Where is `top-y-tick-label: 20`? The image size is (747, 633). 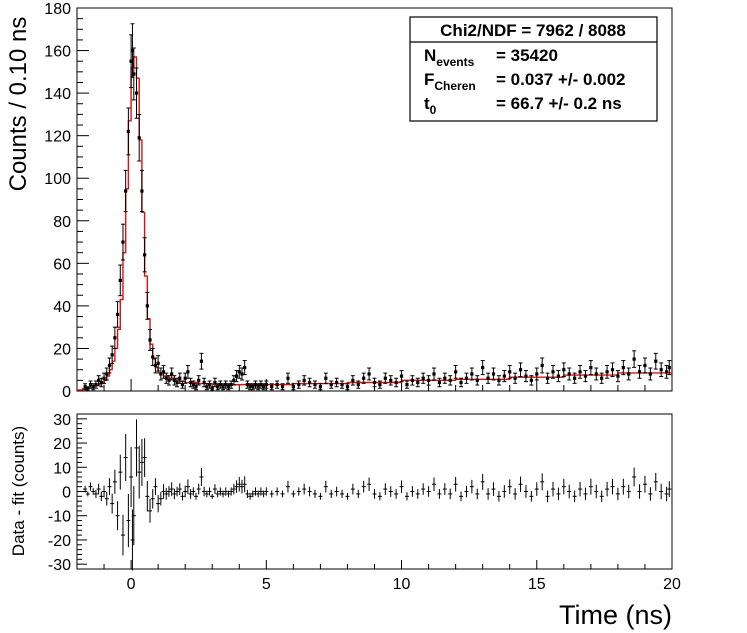
top-y-tick-label: 20 is located at coordinates (62, 349).